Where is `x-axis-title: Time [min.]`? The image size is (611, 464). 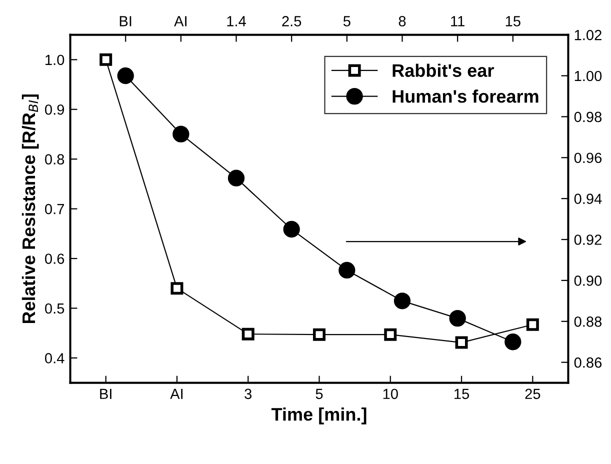 x-axis-title: Time [min.] is located at coordinates (318, 416).